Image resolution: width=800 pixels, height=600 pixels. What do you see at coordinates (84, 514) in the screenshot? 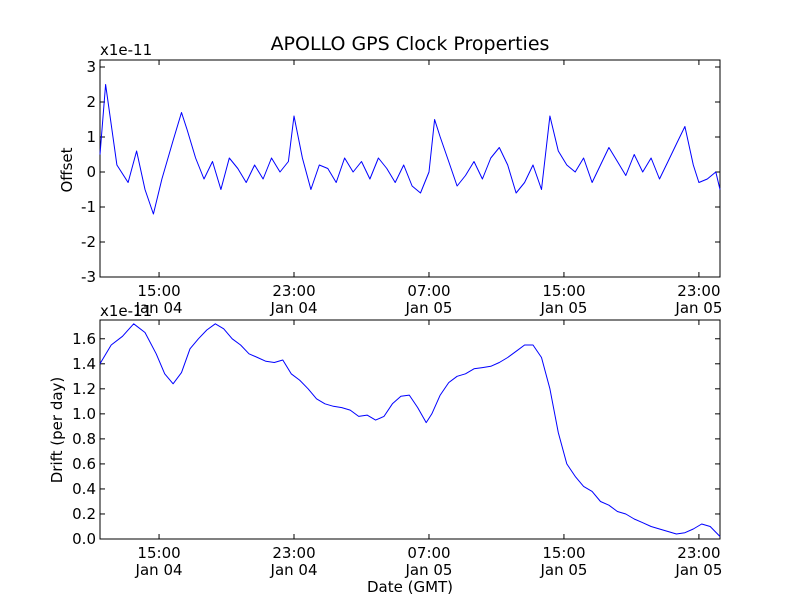
I see `panel-1-y-tick-label-1: 0.2` at bounding box center [84, 514].